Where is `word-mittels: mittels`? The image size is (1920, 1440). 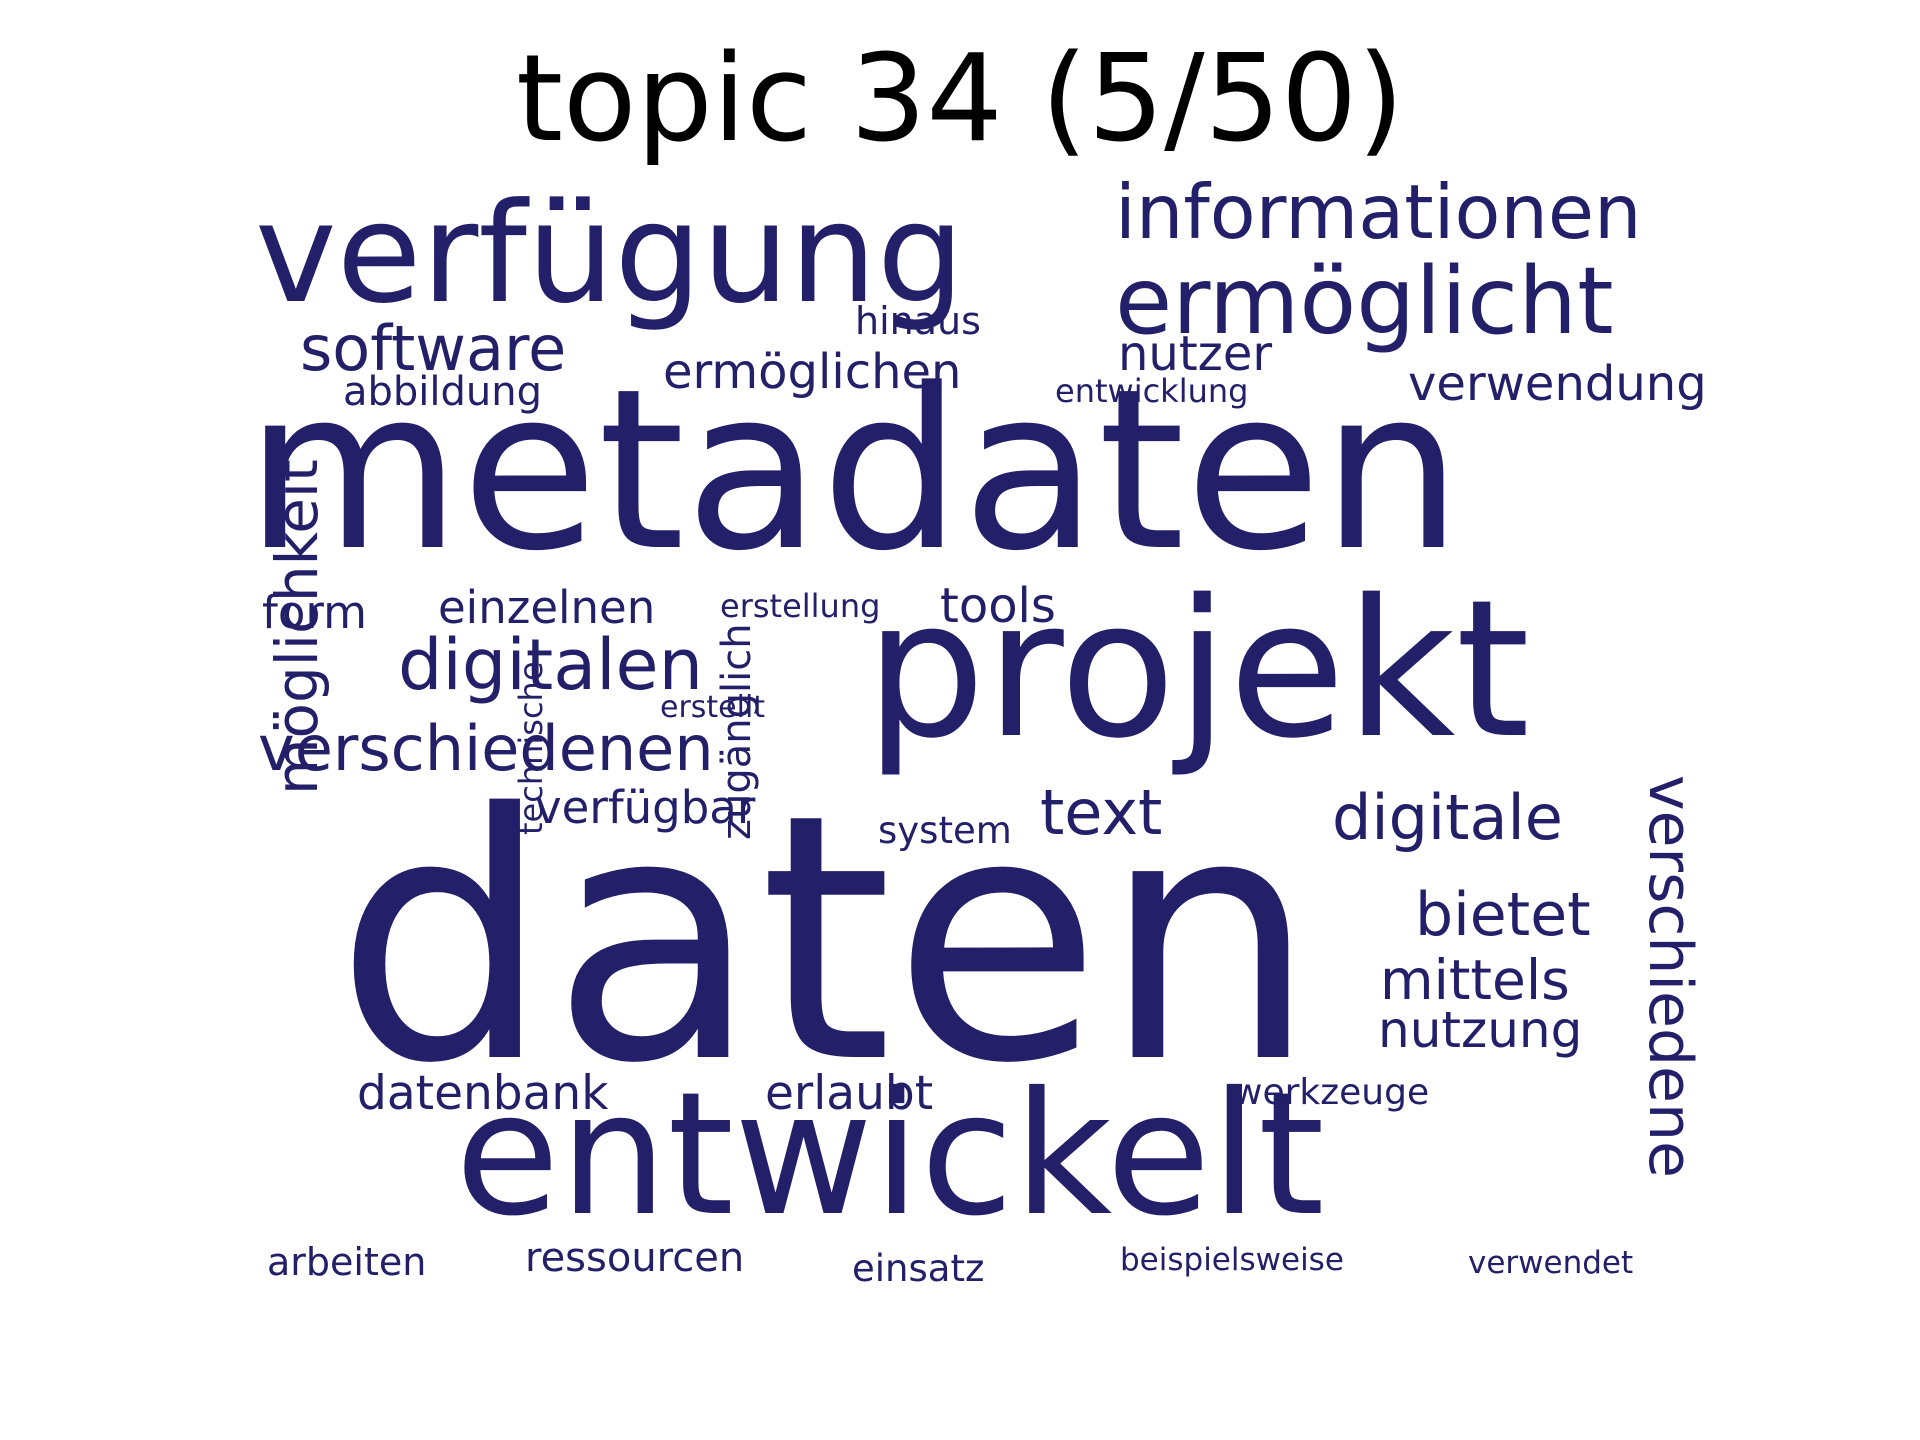 word-mittels: mittels is located at coordinates (1475, 980).